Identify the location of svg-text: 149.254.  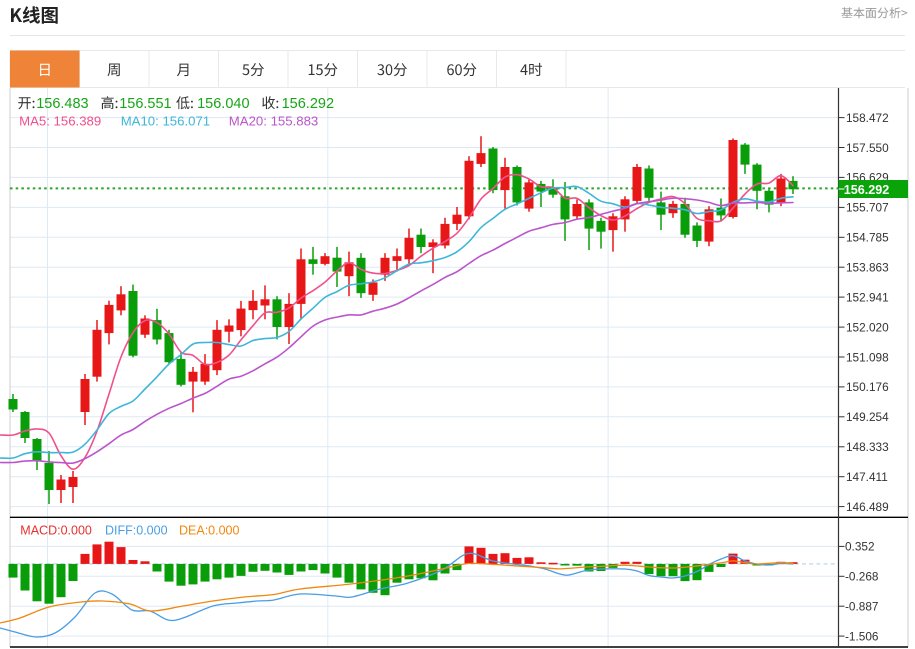
(867, 417).